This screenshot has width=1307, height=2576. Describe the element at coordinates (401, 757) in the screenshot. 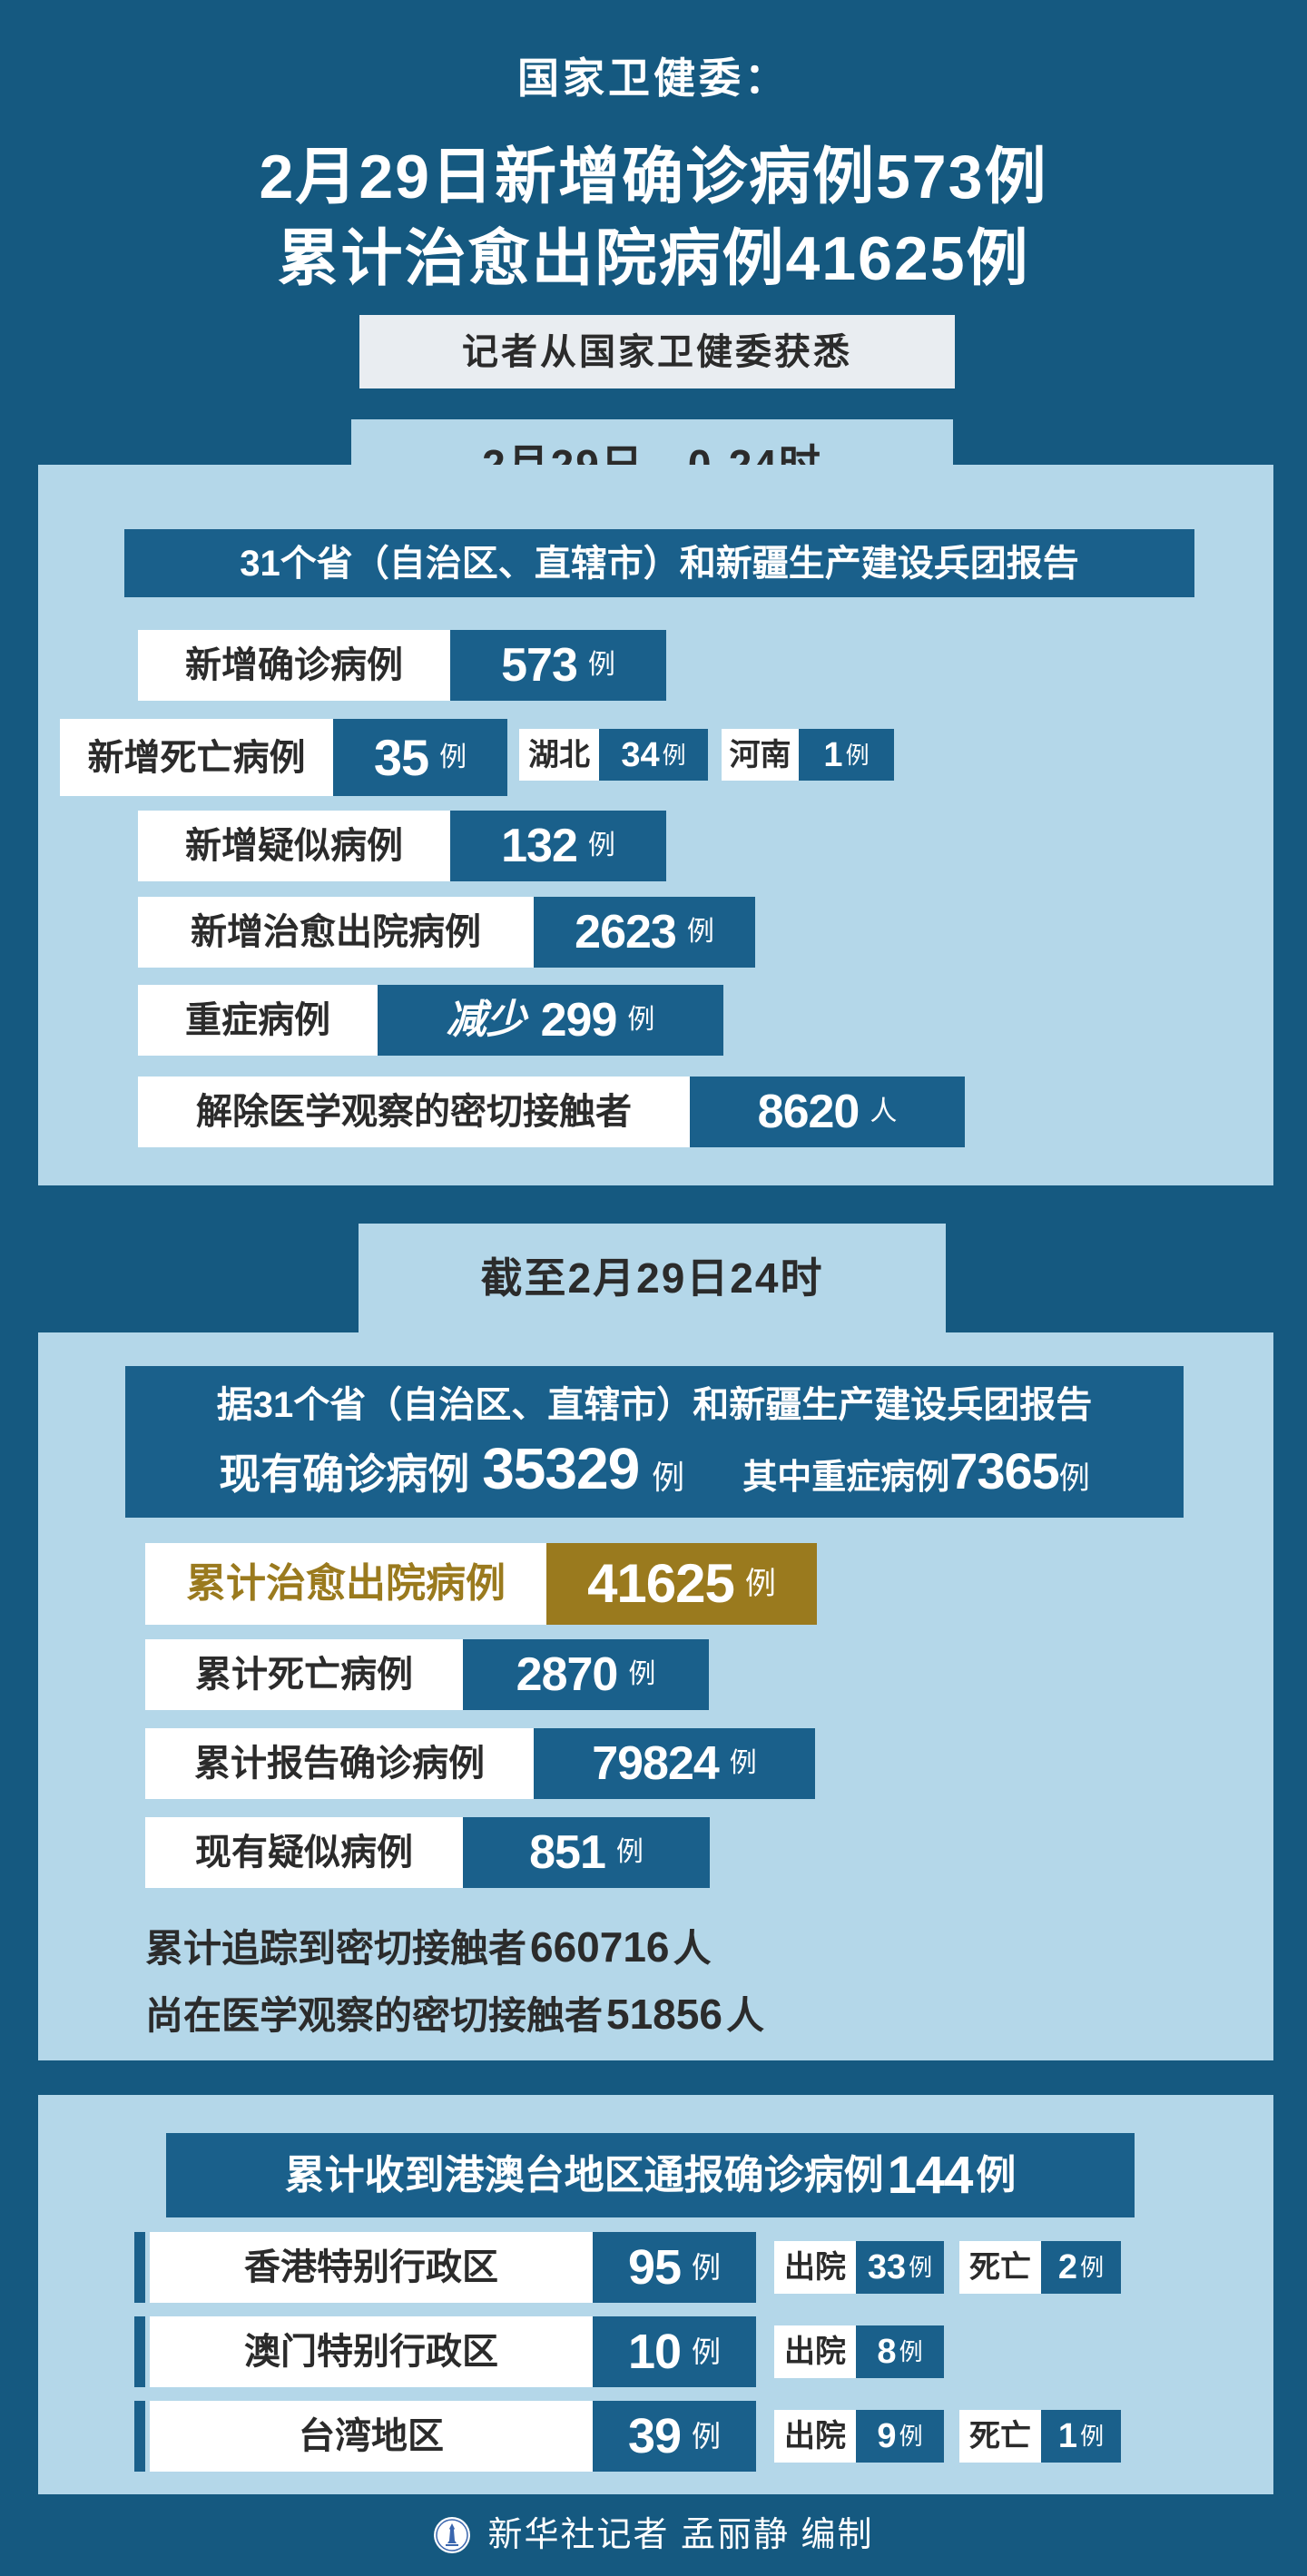

I see `value-number: 35` at that location.